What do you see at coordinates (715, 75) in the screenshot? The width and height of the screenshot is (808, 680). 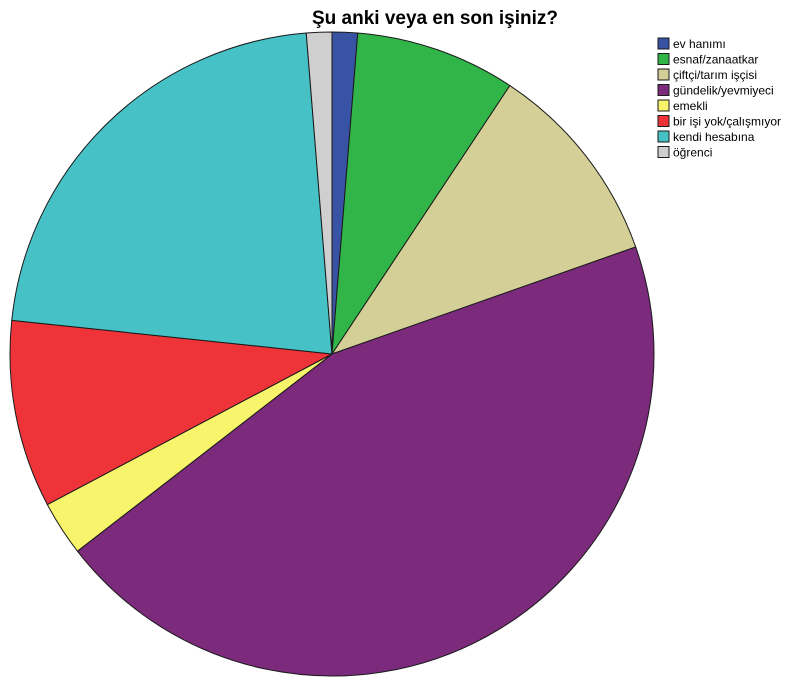 I see `legend-label-3: çiftçi/tarım işçisi` at bounding box center [715, 75].